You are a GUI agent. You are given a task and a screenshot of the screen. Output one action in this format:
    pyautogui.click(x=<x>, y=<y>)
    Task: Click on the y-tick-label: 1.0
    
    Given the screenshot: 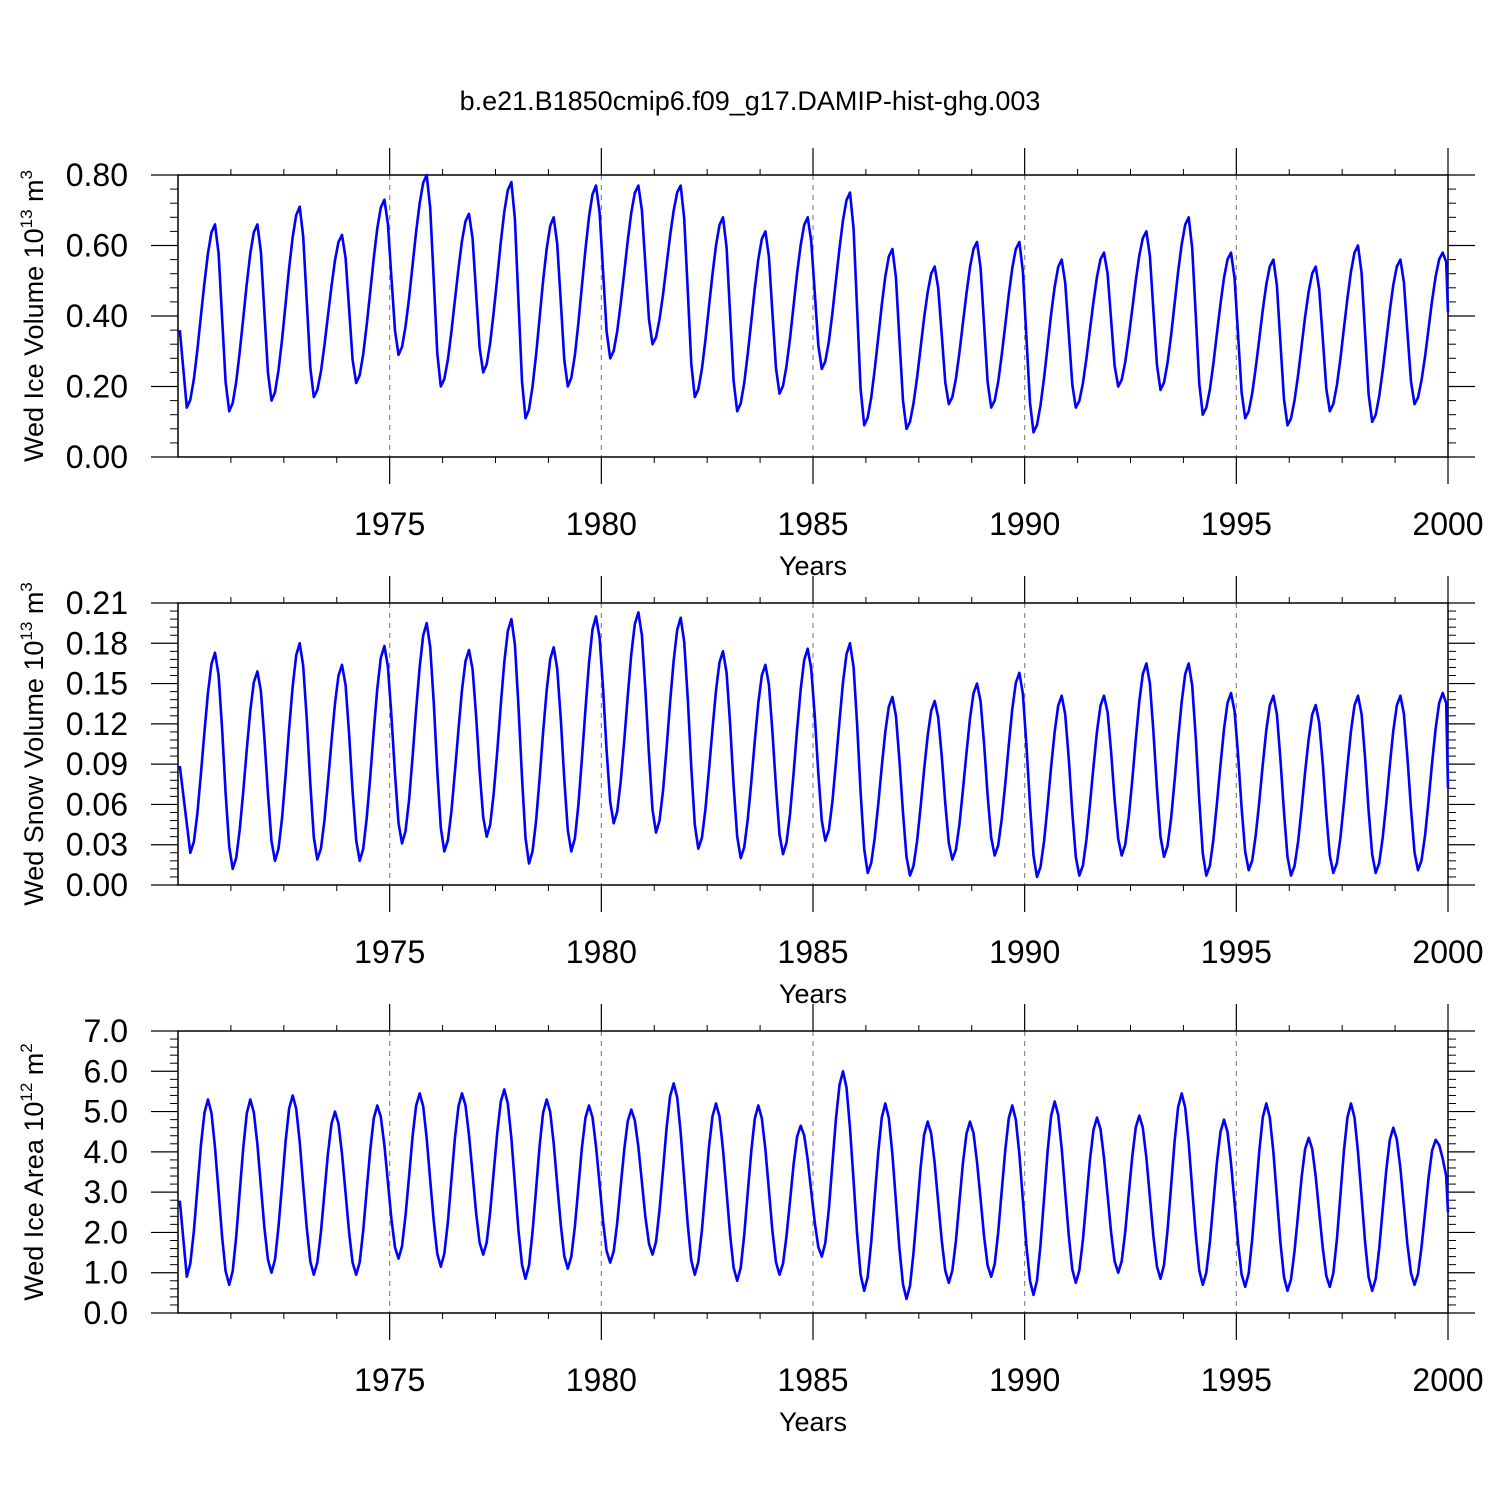 What is the action you would take?
    pyautogui.click(x=106, y=1273)
    